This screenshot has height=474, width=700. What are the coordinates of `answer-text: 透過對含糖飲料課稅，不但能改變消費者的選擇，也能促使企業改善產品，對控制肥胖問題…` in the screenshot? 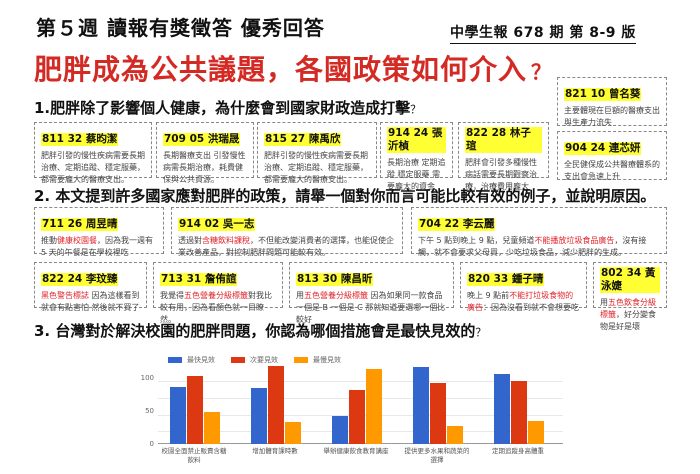 It's located at (287, 247).